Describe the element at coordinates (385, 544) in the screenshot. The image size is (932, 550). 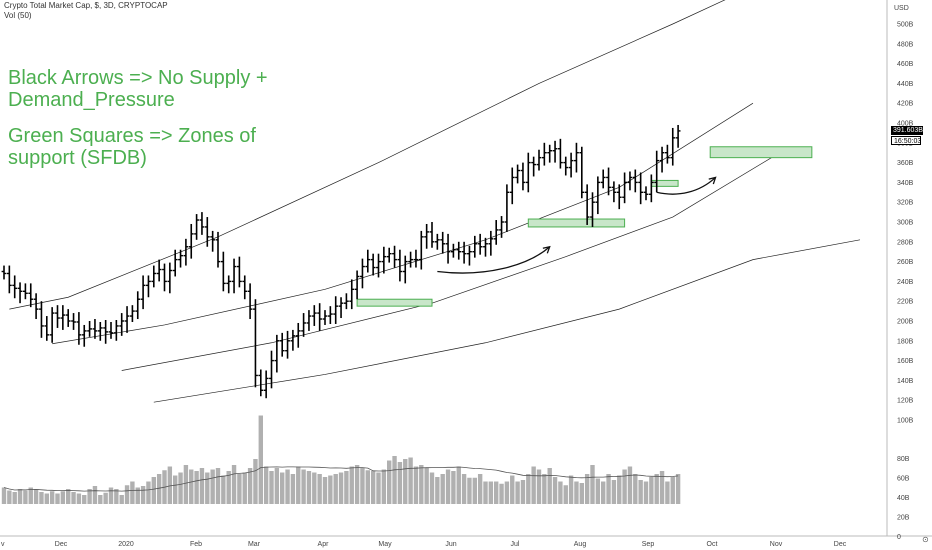
I see `time-tick-label: May` at that location.